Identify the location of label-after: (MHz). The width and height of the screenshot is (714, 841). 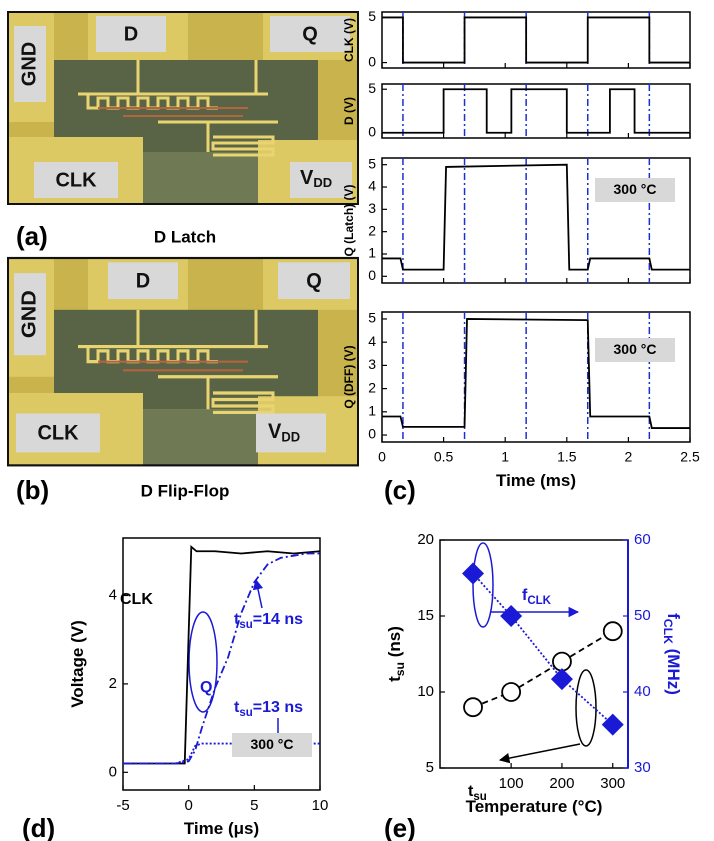
(673, 669).